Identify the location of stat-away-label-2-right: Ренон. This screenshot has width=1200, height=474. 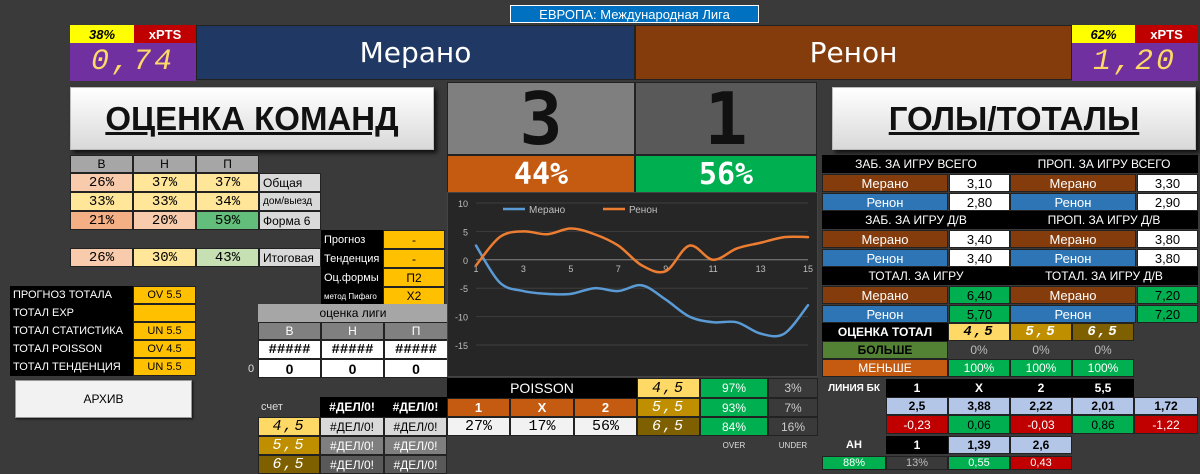
(1073, 314).